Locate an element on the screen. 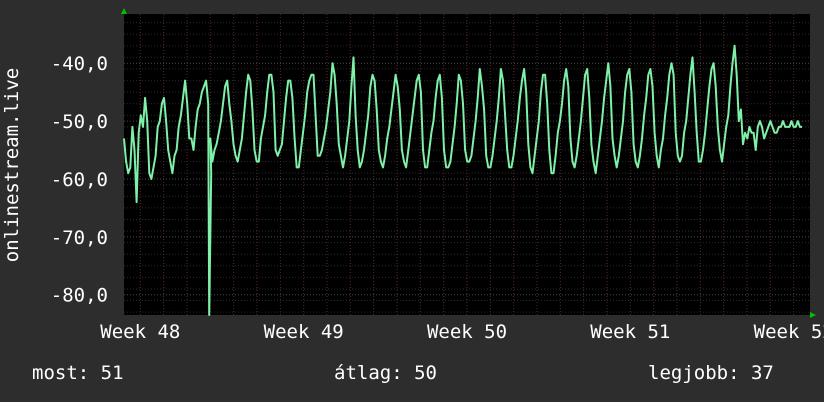 Image resolution: width=824 pixels, height=402 pixels. x-tick-label: Week 51 is located at coordinates (630, 332).